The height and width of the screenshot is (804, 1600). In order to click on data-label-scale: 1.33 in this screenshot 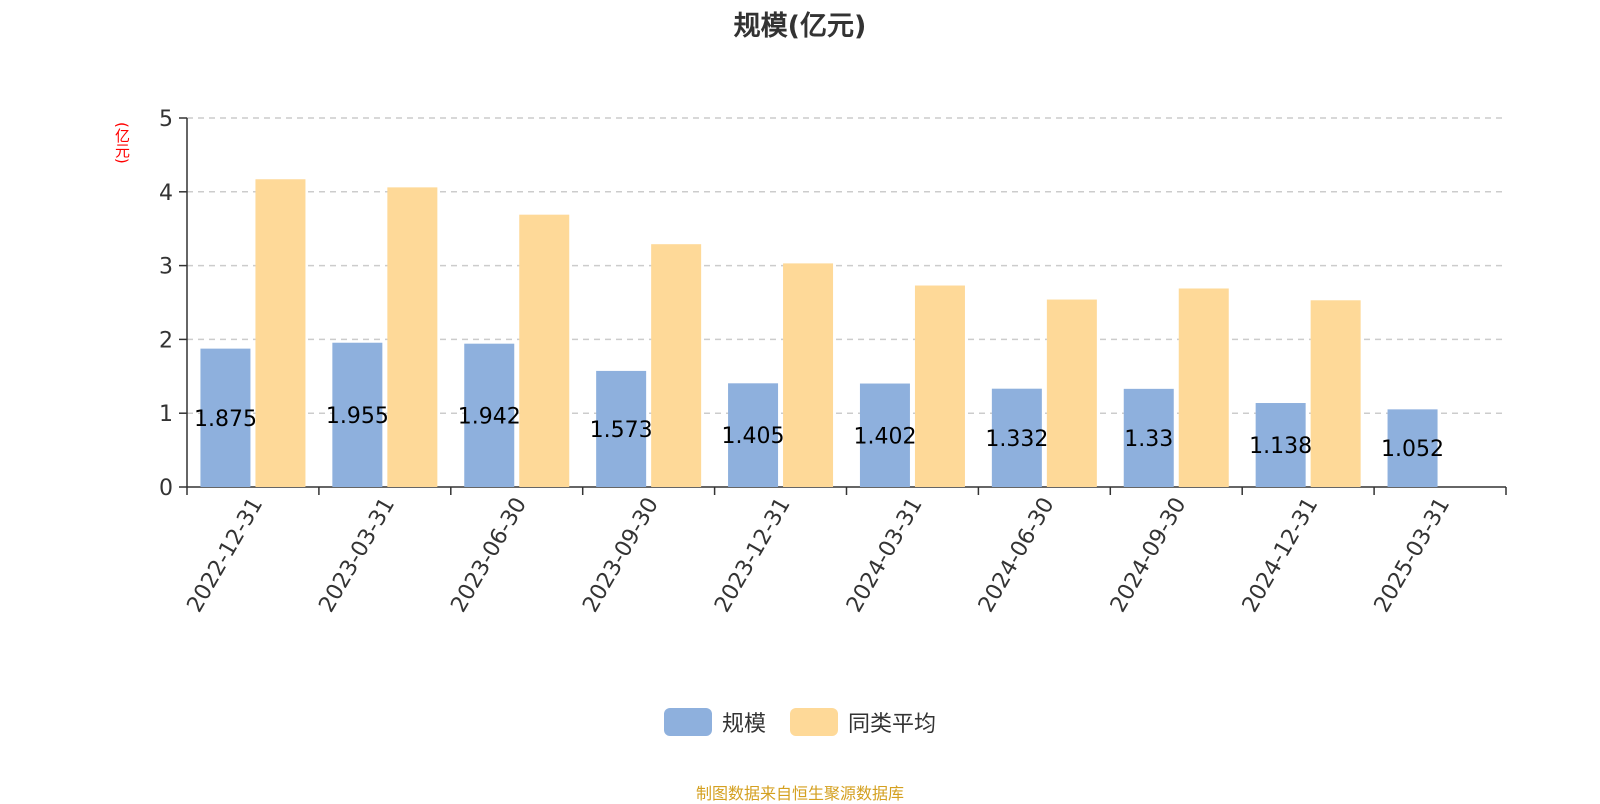, I will do `click(1148, 439)`.